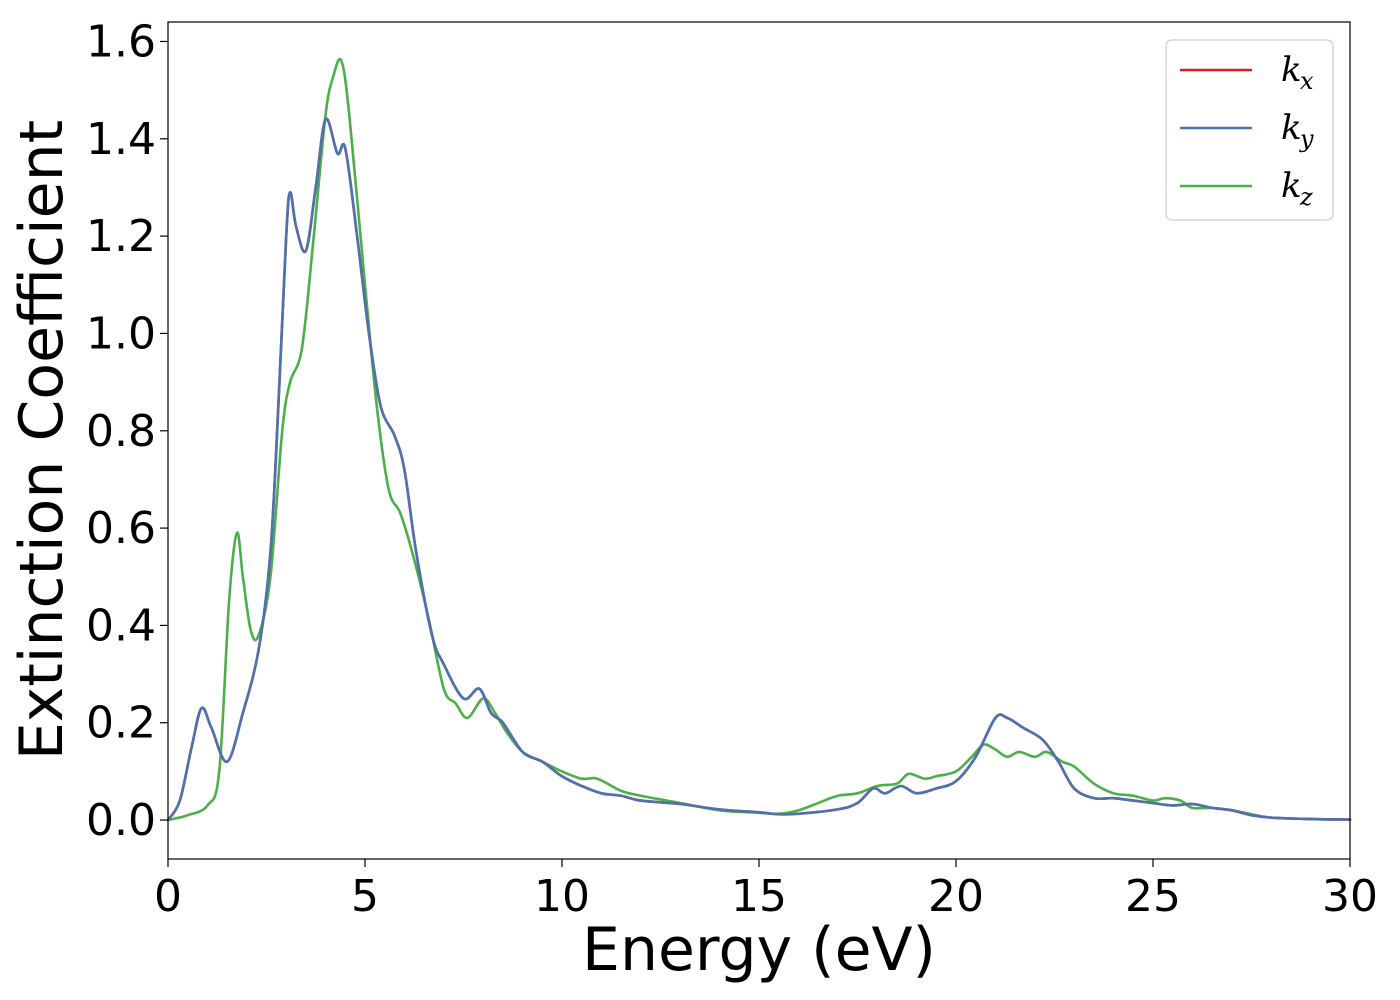 The image size is (1400, 1000). I want to click on legend-subscript-k-z: z, so click(1306, 197).